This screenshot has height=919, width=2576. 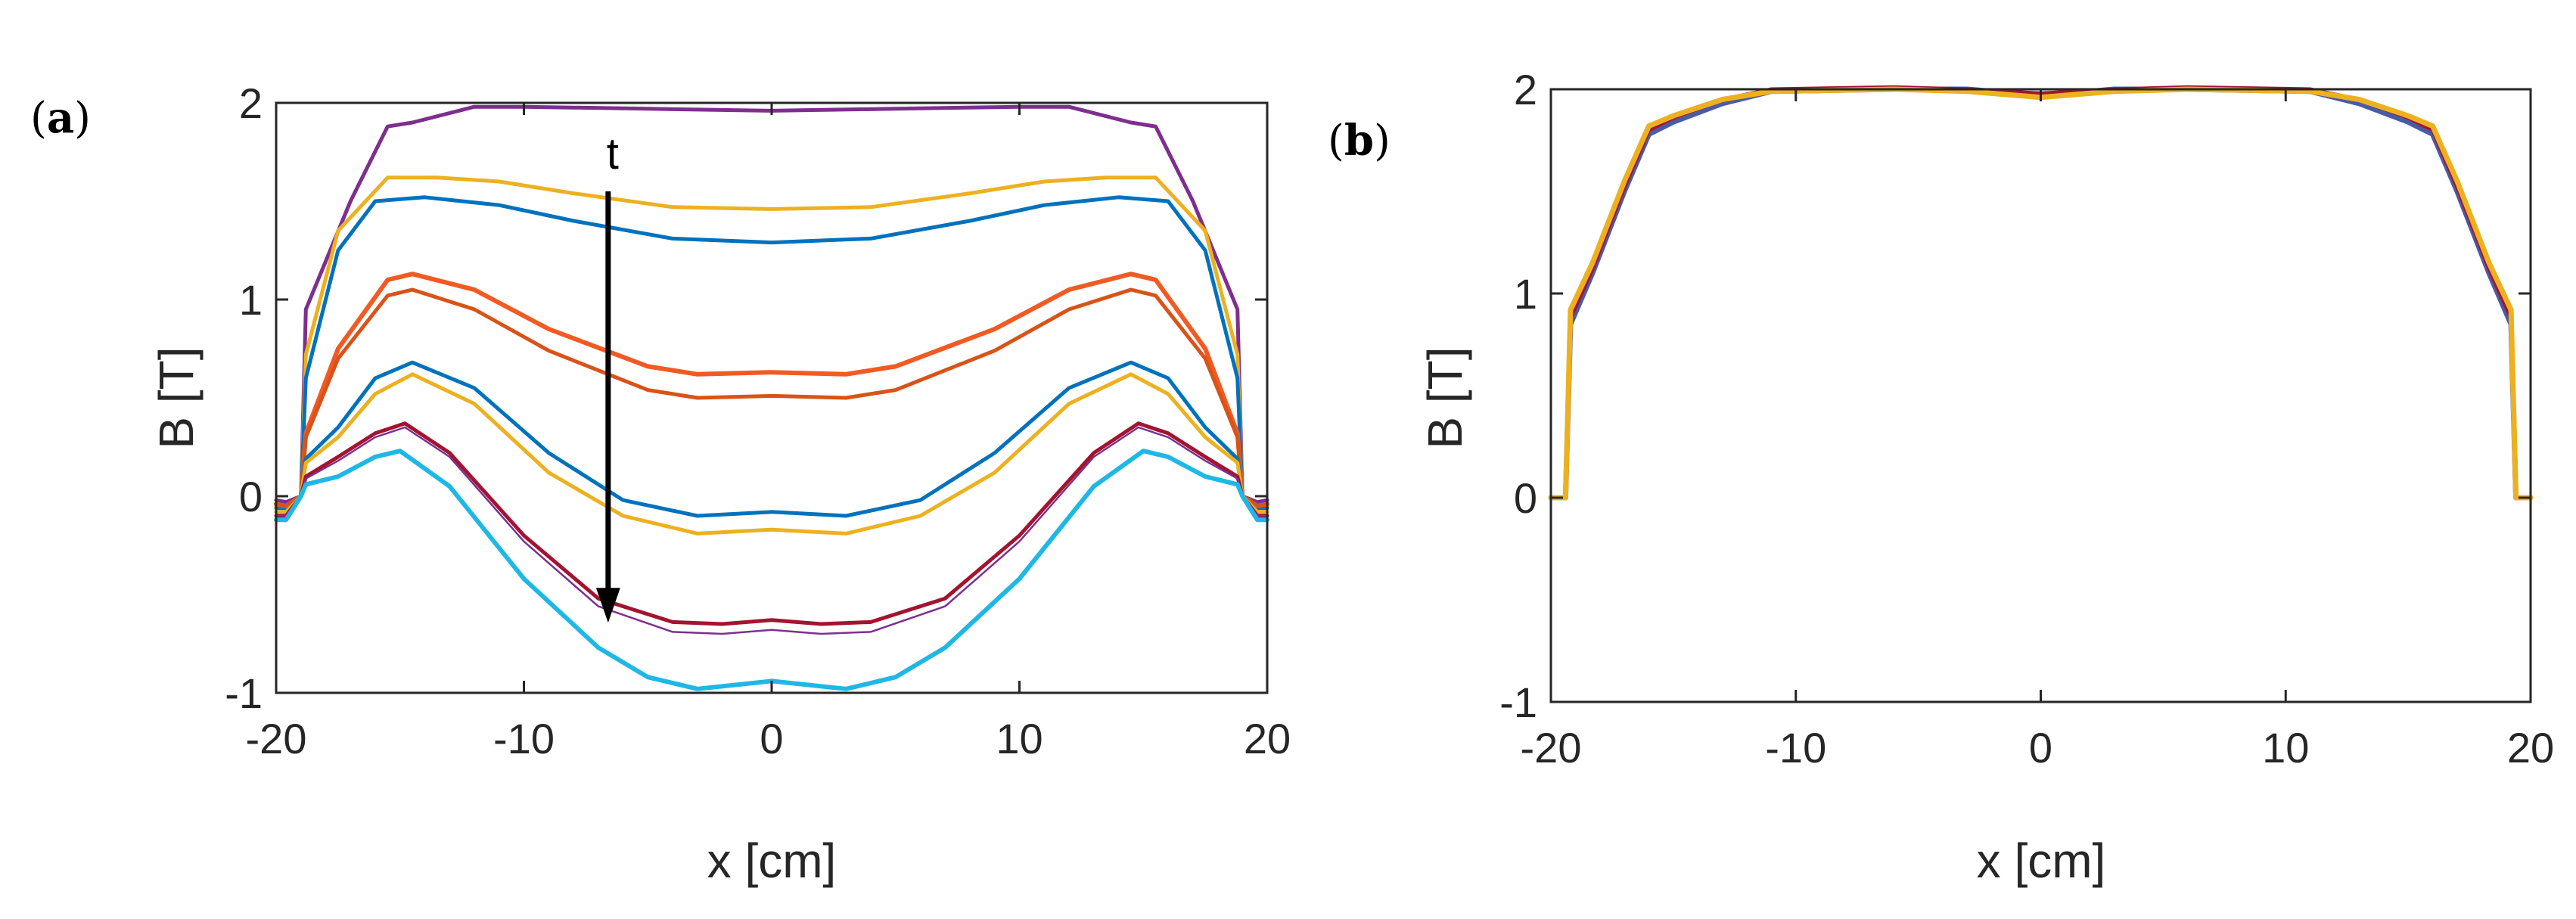 What do you see at coordinates (607, 376) in the screenshot?
I see `time-arrow-annotation: t` at bounding box center [607, 376].